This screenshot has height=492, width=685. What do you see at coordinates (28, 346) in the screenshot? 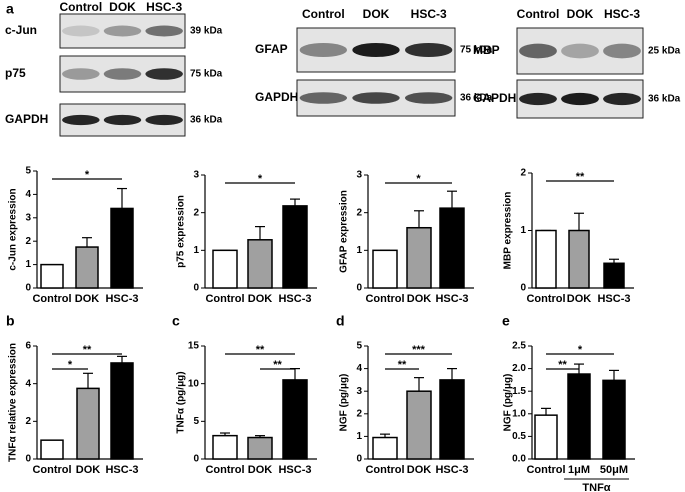
I see `y-tick-label: 6` at bounding box center [28, 346].